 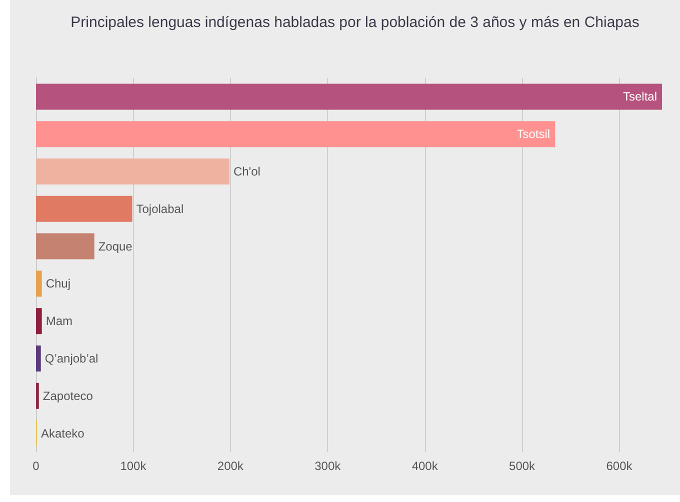 What do you see at coordinates (425, 466) in the screenshot?
I see `x-tick-label: 400k` at bounding box center [425, 466].